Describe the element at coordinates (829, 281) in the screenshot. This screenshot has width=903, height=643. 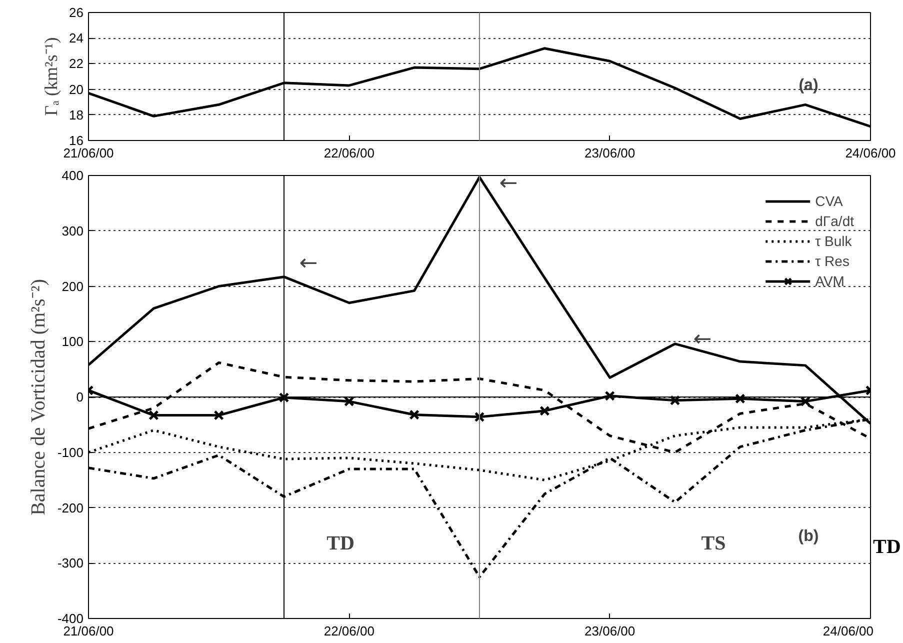
I see `legend-label: AVM` at that location.